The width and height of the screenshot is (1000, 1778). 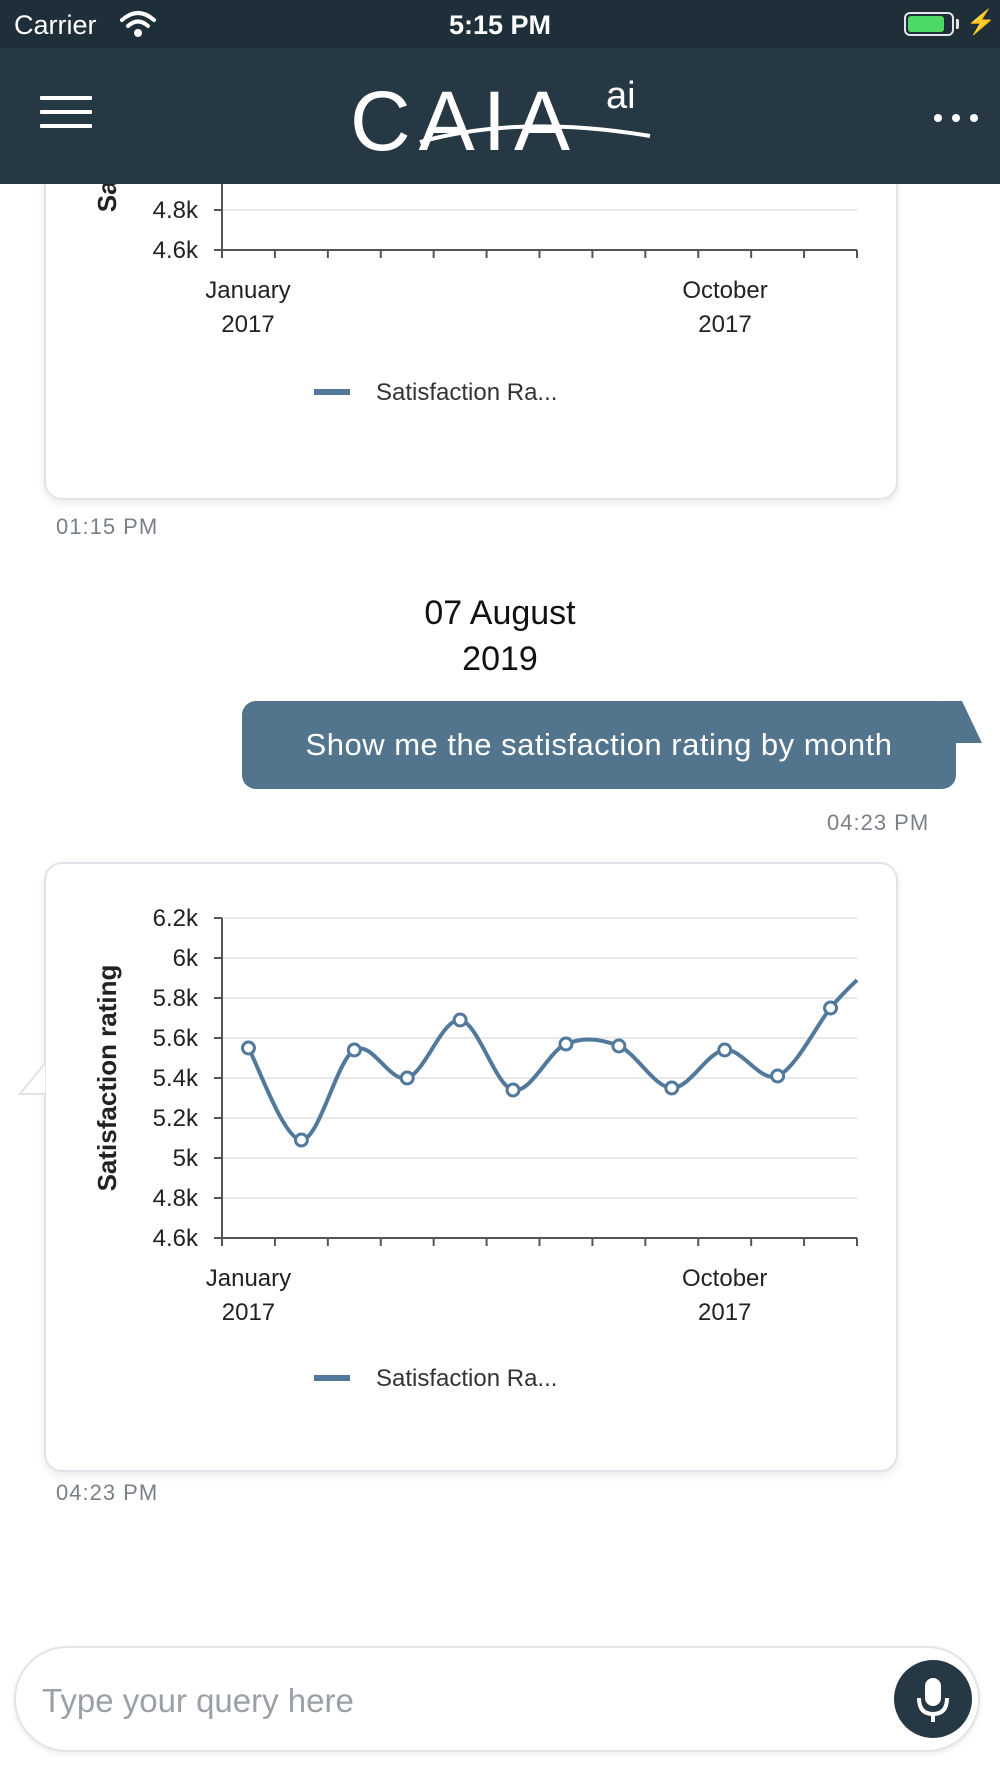 I want to click on y-tick-label: 4.8k, so click(x=176, y=1198).